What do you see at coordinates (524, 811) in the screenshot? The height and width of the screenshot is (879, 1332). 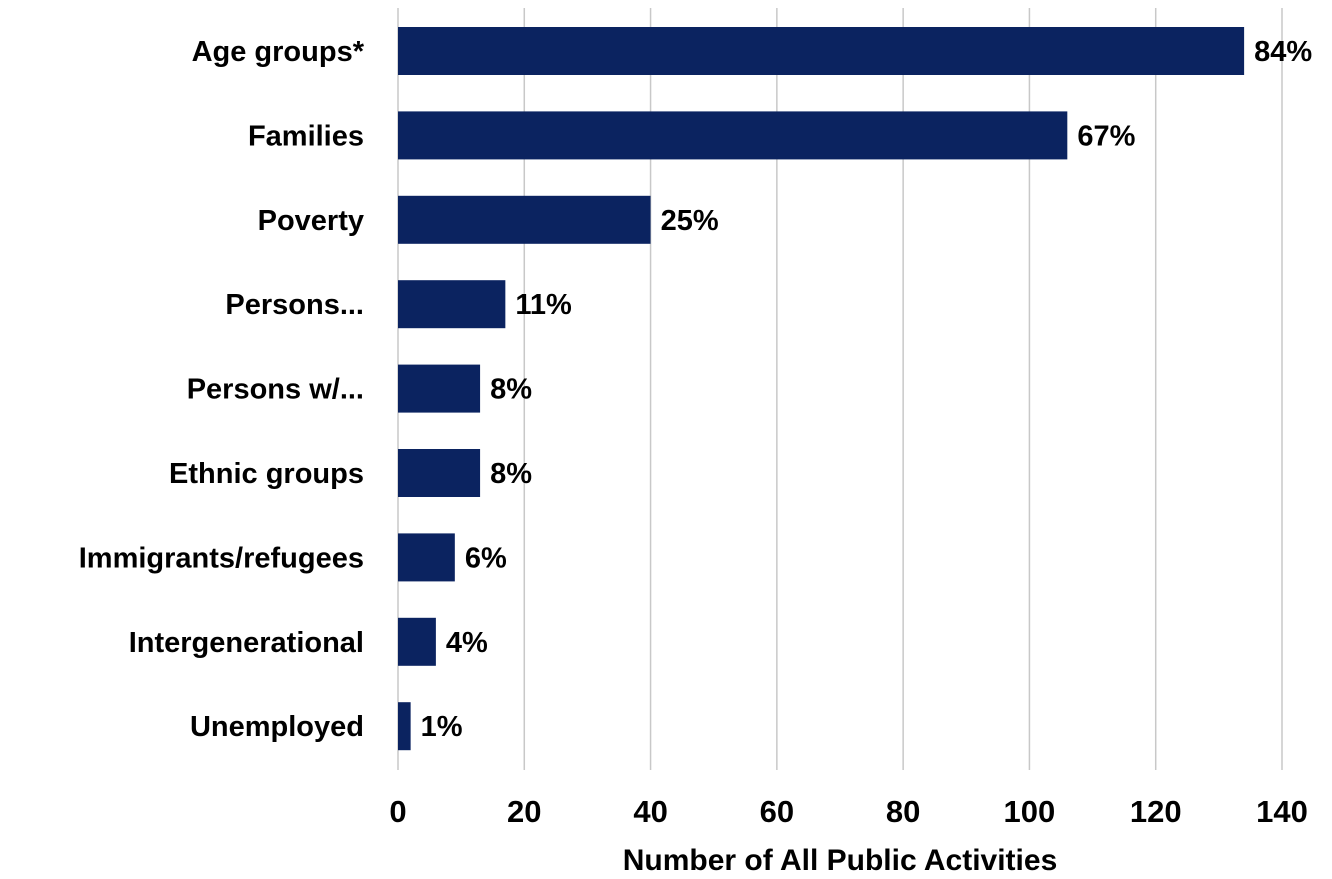 I see `x-tick-label: 20` at bounding box center [524, 811].